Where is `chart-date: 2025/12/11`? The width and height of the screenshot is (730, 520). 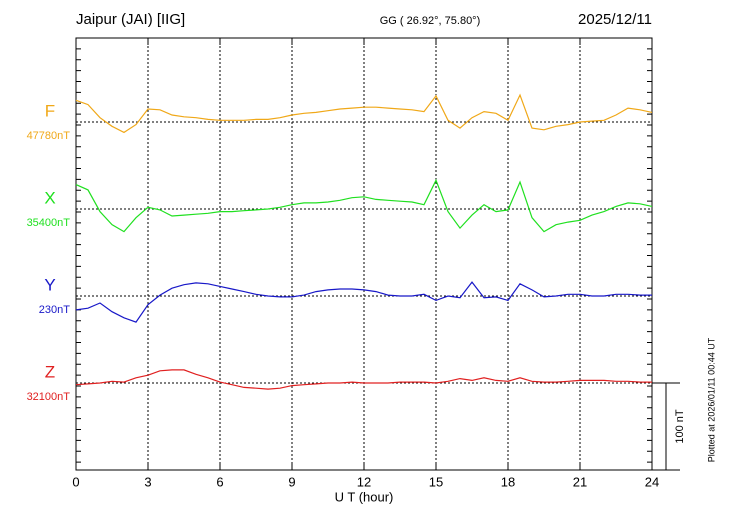 chart-date: 2025/12/11 is located at coordinates (615, 19).